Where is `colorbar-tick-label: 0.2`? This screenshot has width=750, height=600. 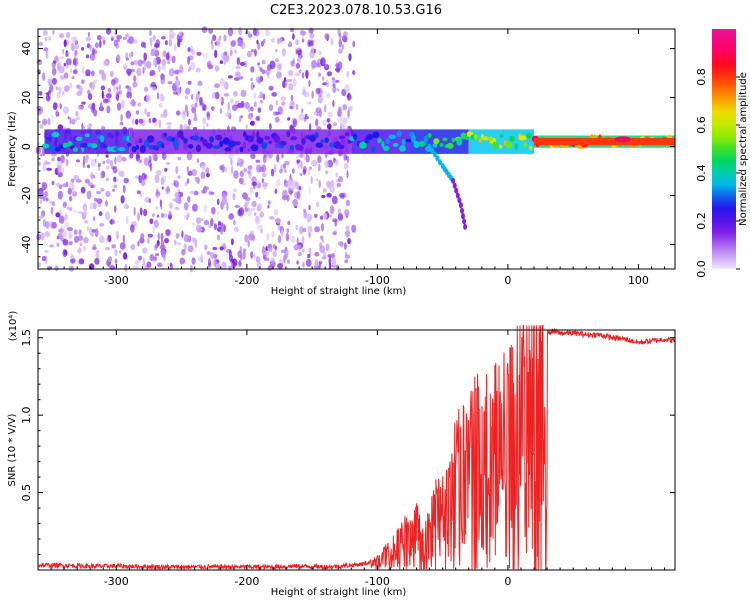
colorbar-tick-label: 0.2 is located at coordinates (701, 221).